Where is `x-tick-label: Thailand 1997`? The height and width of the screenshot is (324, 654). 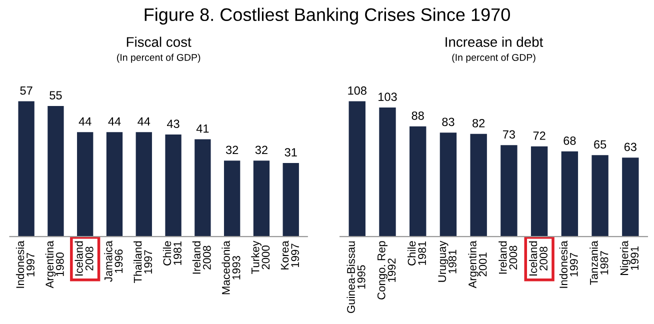
x-tick-label: Thailand 1997 is located at coordinates (143, 262).